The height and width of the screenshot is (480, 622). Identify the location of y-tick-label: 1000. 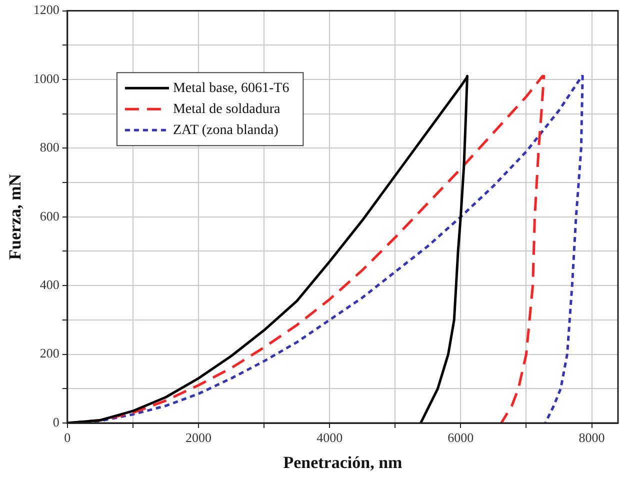
(46, 78).